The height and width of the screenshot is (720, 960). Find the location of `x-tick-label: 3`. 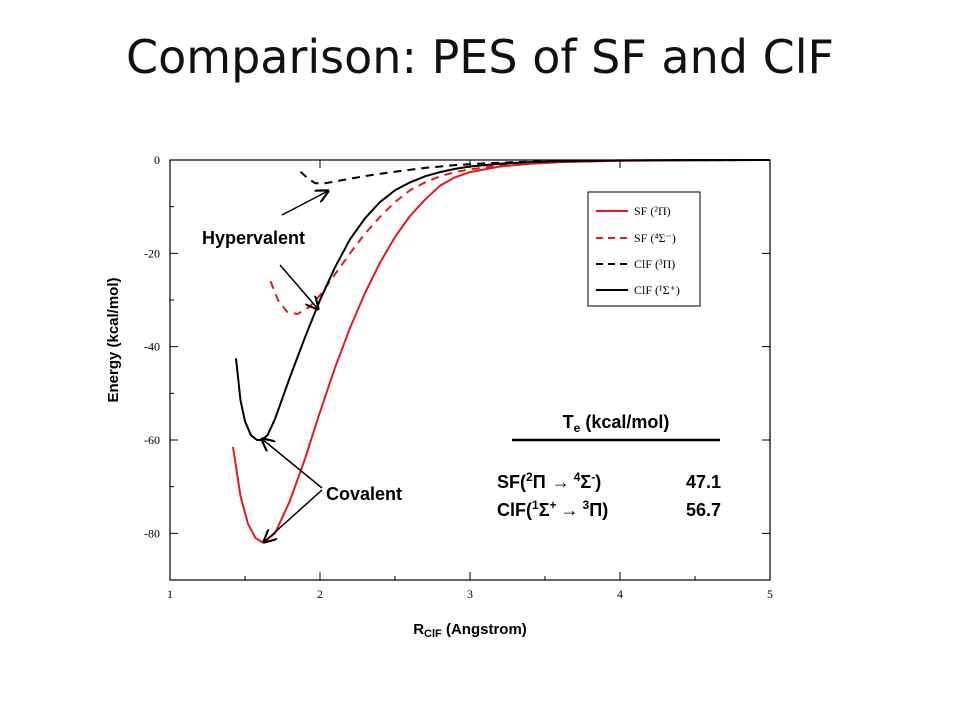

x-tick-label: 3 is located at coordinates (470, 594).